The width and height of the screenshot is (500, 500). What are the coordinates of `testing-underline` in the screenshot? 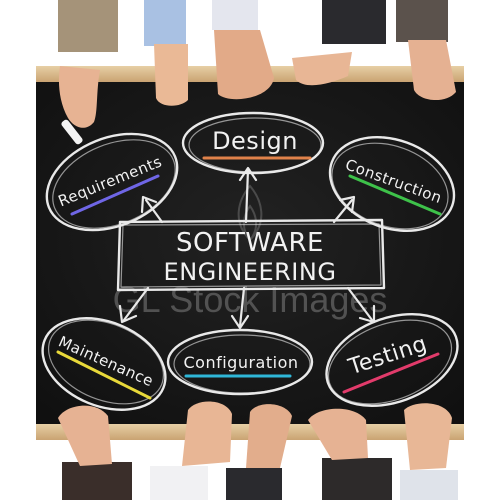 It's located at (391, 373).